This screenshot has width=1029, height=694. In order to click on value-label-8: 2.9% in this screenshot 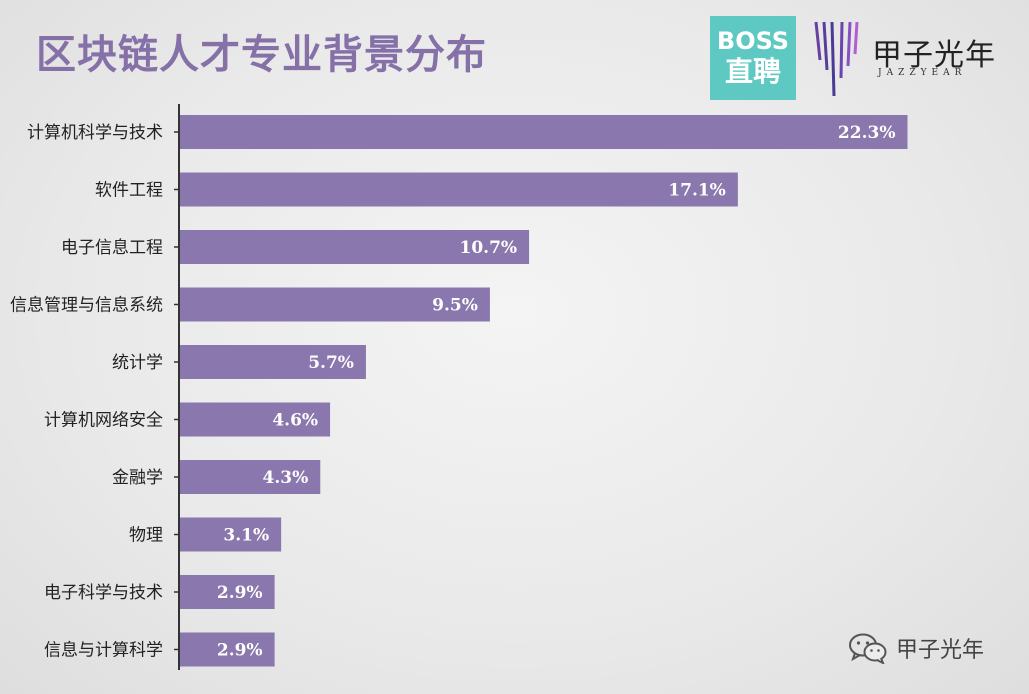, I will do `click(240, 593)`.